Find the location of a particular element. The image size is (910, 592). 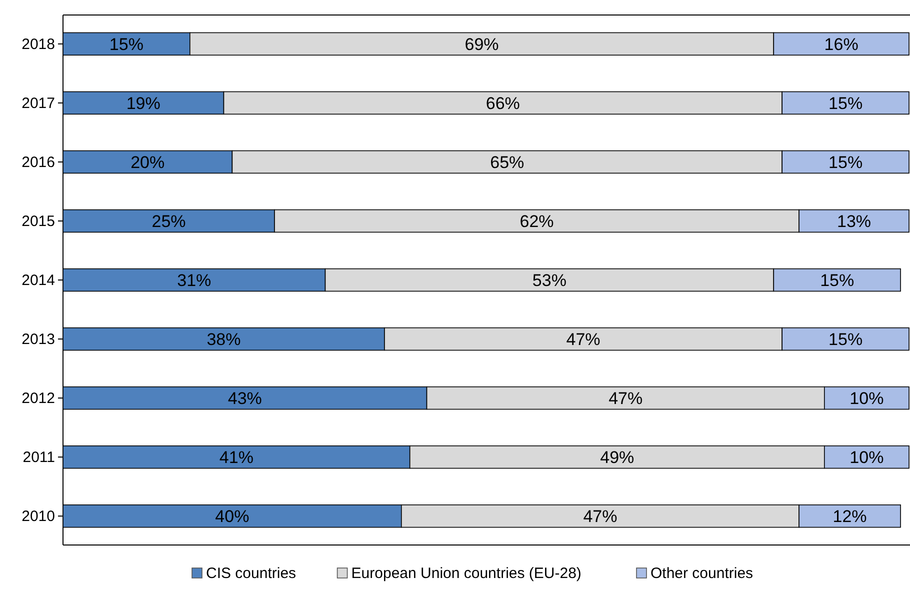

data-label: 12% is located at coordinates (849, 516).